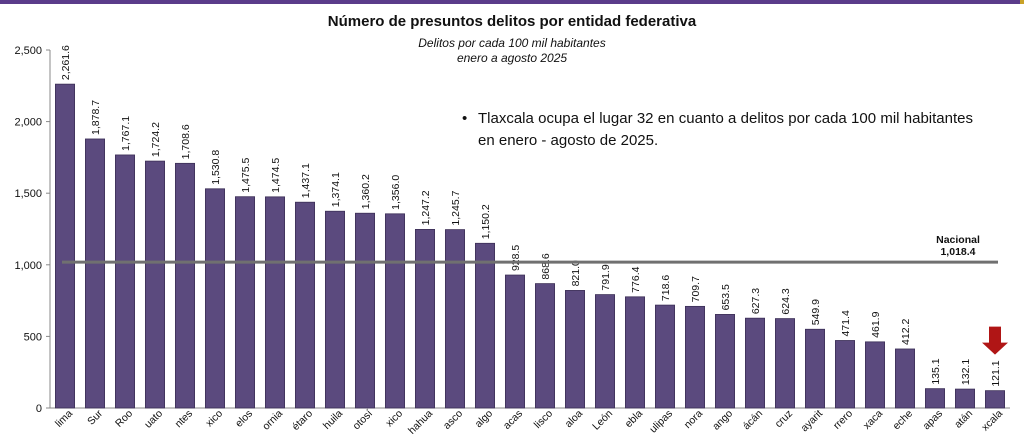 The width and height of the screenshot is (1024, 434). Describe the element at coordinates (512, 58) in the screenshot. I see `chart-subtitle-period: enero a agosto 2025` at that location.